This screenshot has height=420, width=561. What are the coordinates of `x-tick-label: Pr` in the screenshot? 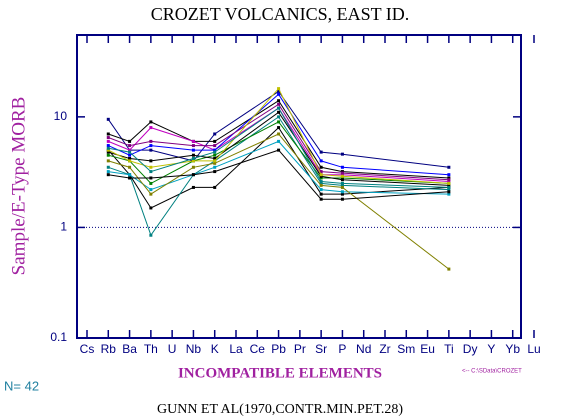 It's located at (300, 349).